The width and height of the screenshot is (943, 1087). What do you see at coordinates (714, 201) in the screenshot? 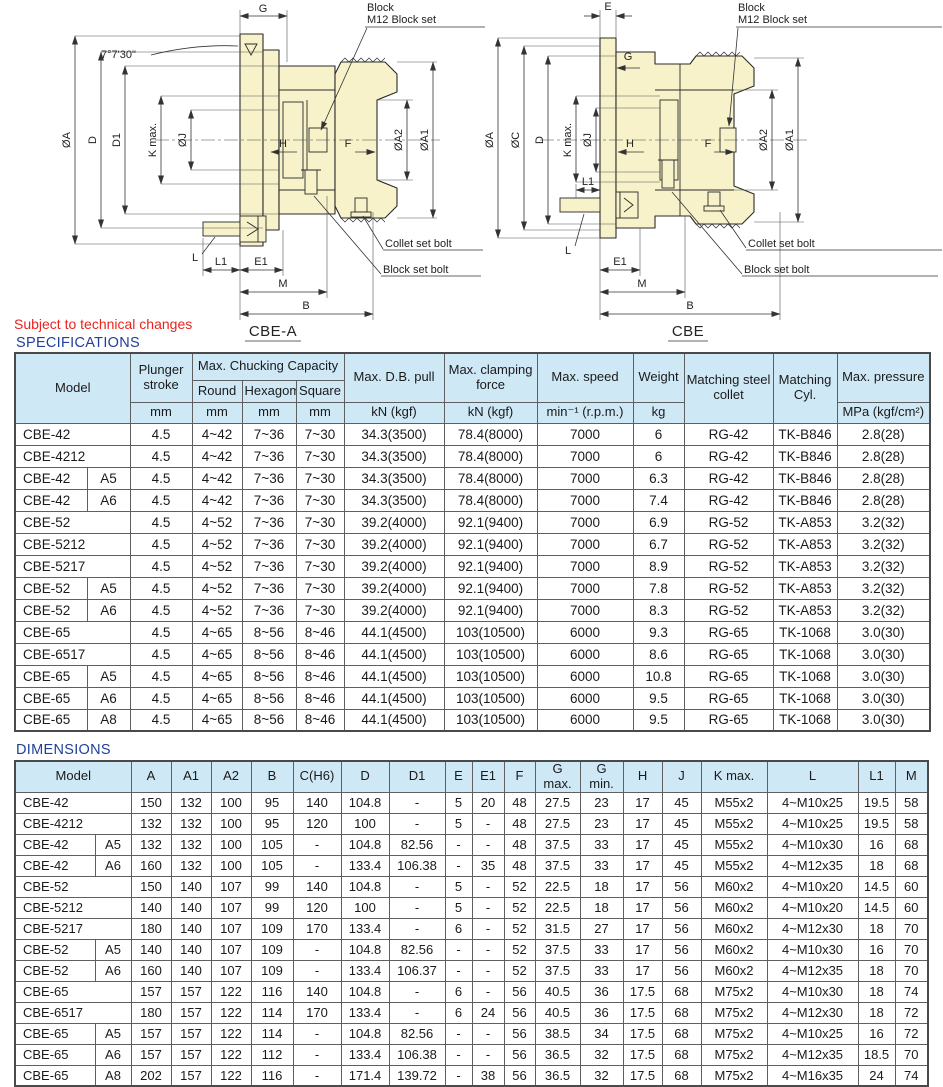
I see `collet-set-bolt-part` at bounding box center [714, 201].